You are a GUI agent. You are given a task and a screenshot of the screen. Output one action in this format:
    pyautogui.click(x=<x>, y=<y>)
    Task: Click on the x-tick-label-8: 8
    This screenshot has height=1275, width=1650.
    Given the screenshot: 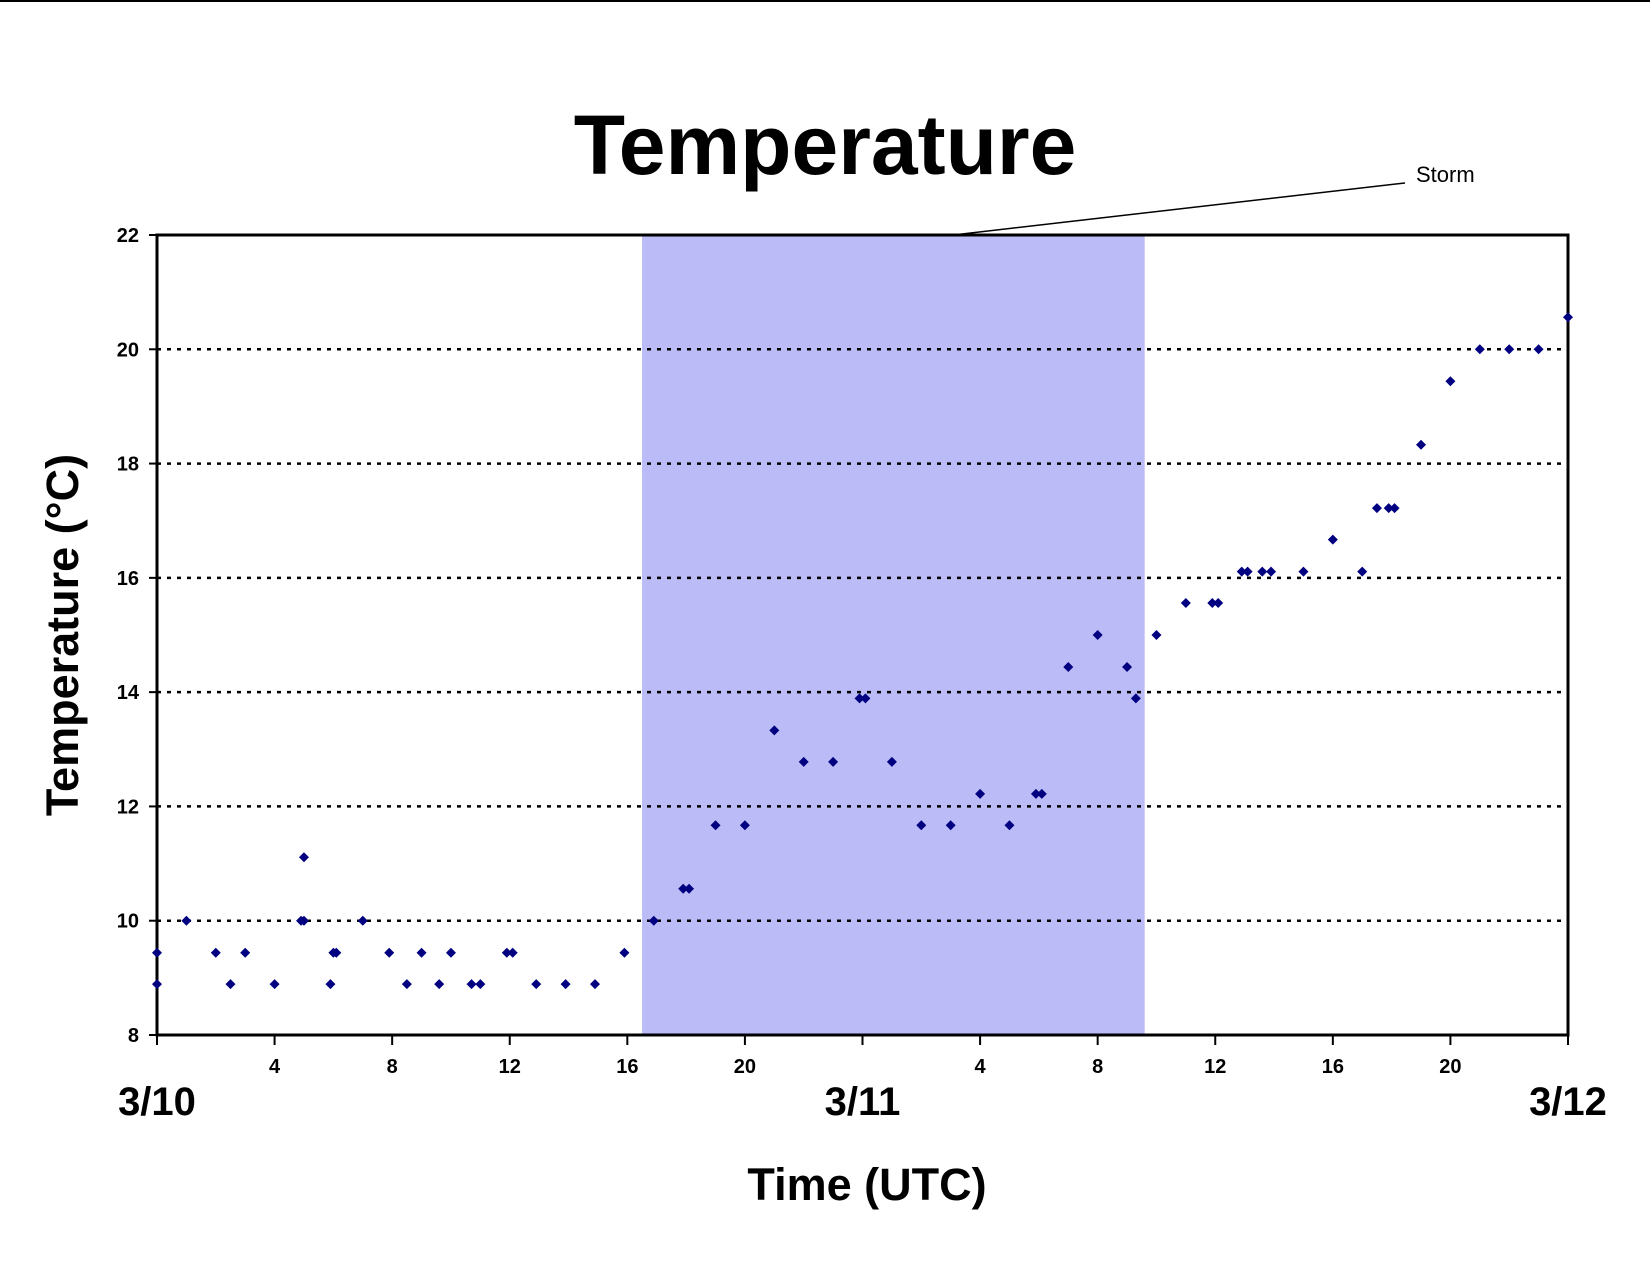 What is the action you would take?
    pyautogui.click(x=392, y=1067)
    